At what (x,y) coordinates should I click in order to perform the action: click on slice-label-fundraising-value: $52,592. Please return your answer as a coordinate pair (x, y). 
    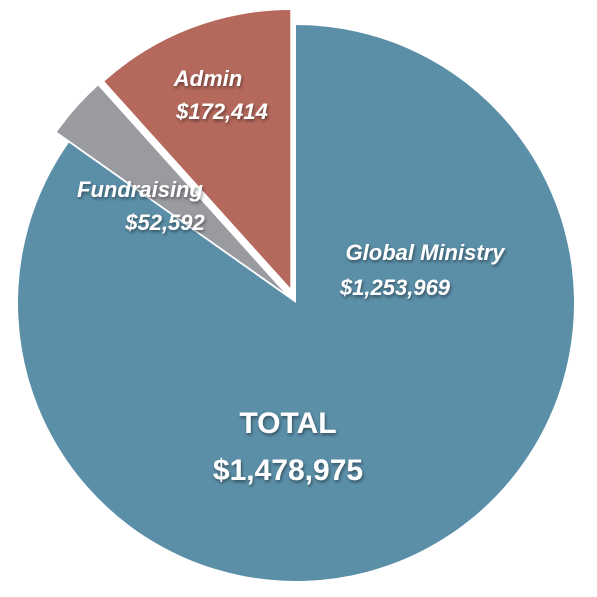
    Looking at the image, I should click on (164, 222).